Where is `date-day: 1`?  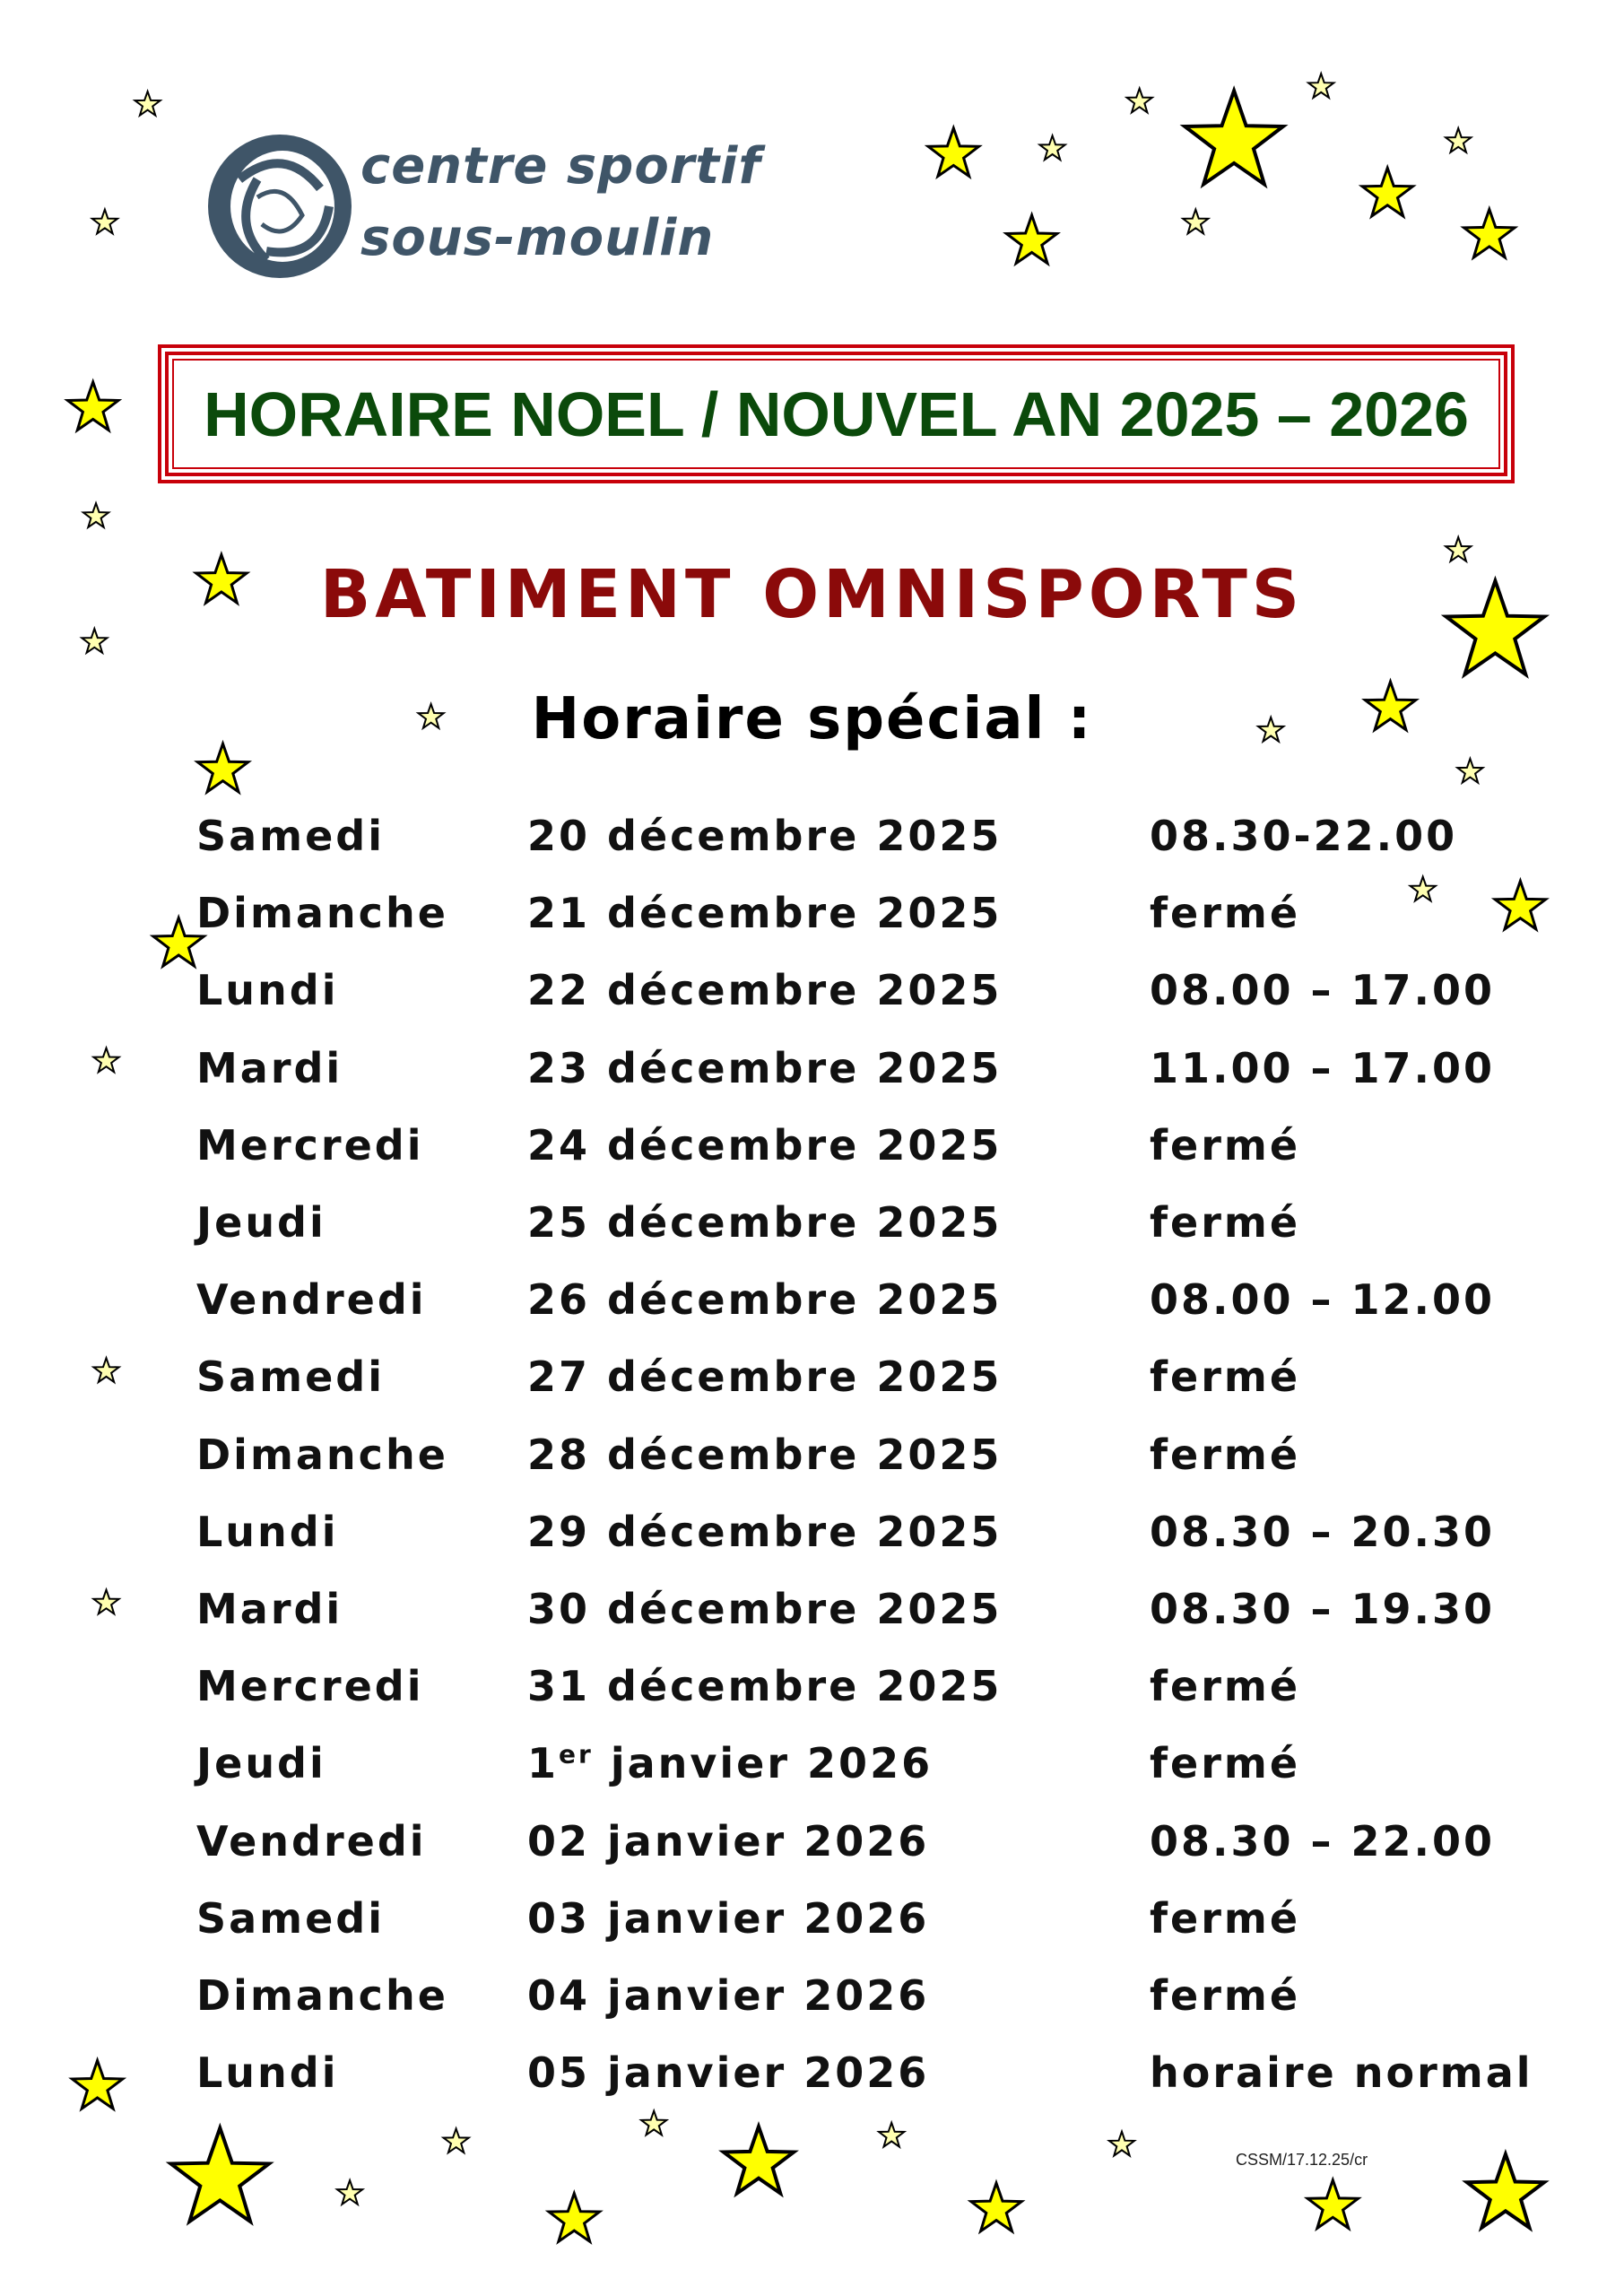
date-day: 1 is located at coordinates (543, 1763).